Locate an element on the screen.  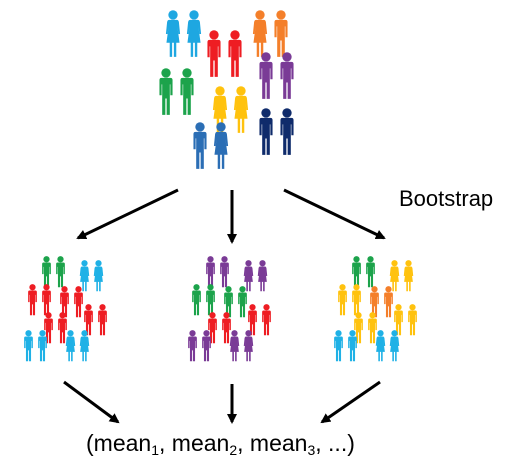
pair-red-male is located at coordinates (224, 53).